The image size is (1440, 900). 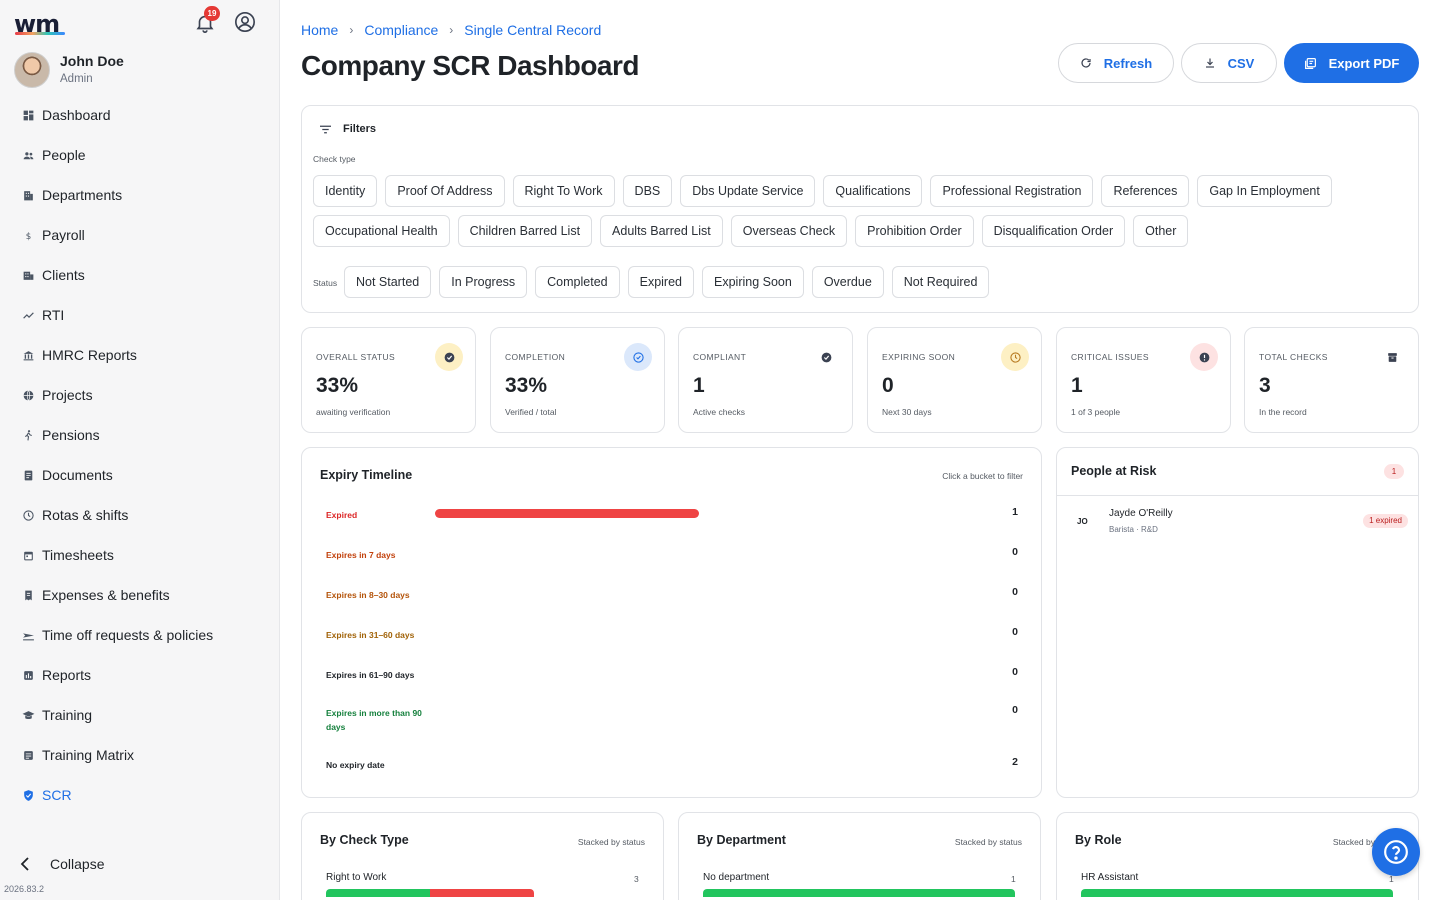 What do you see at coordinates (139, 595) in the screenshot?
I see `sidebar-item-expenses-benefits: Expenses & benefits` at bounding box center [139, 595].